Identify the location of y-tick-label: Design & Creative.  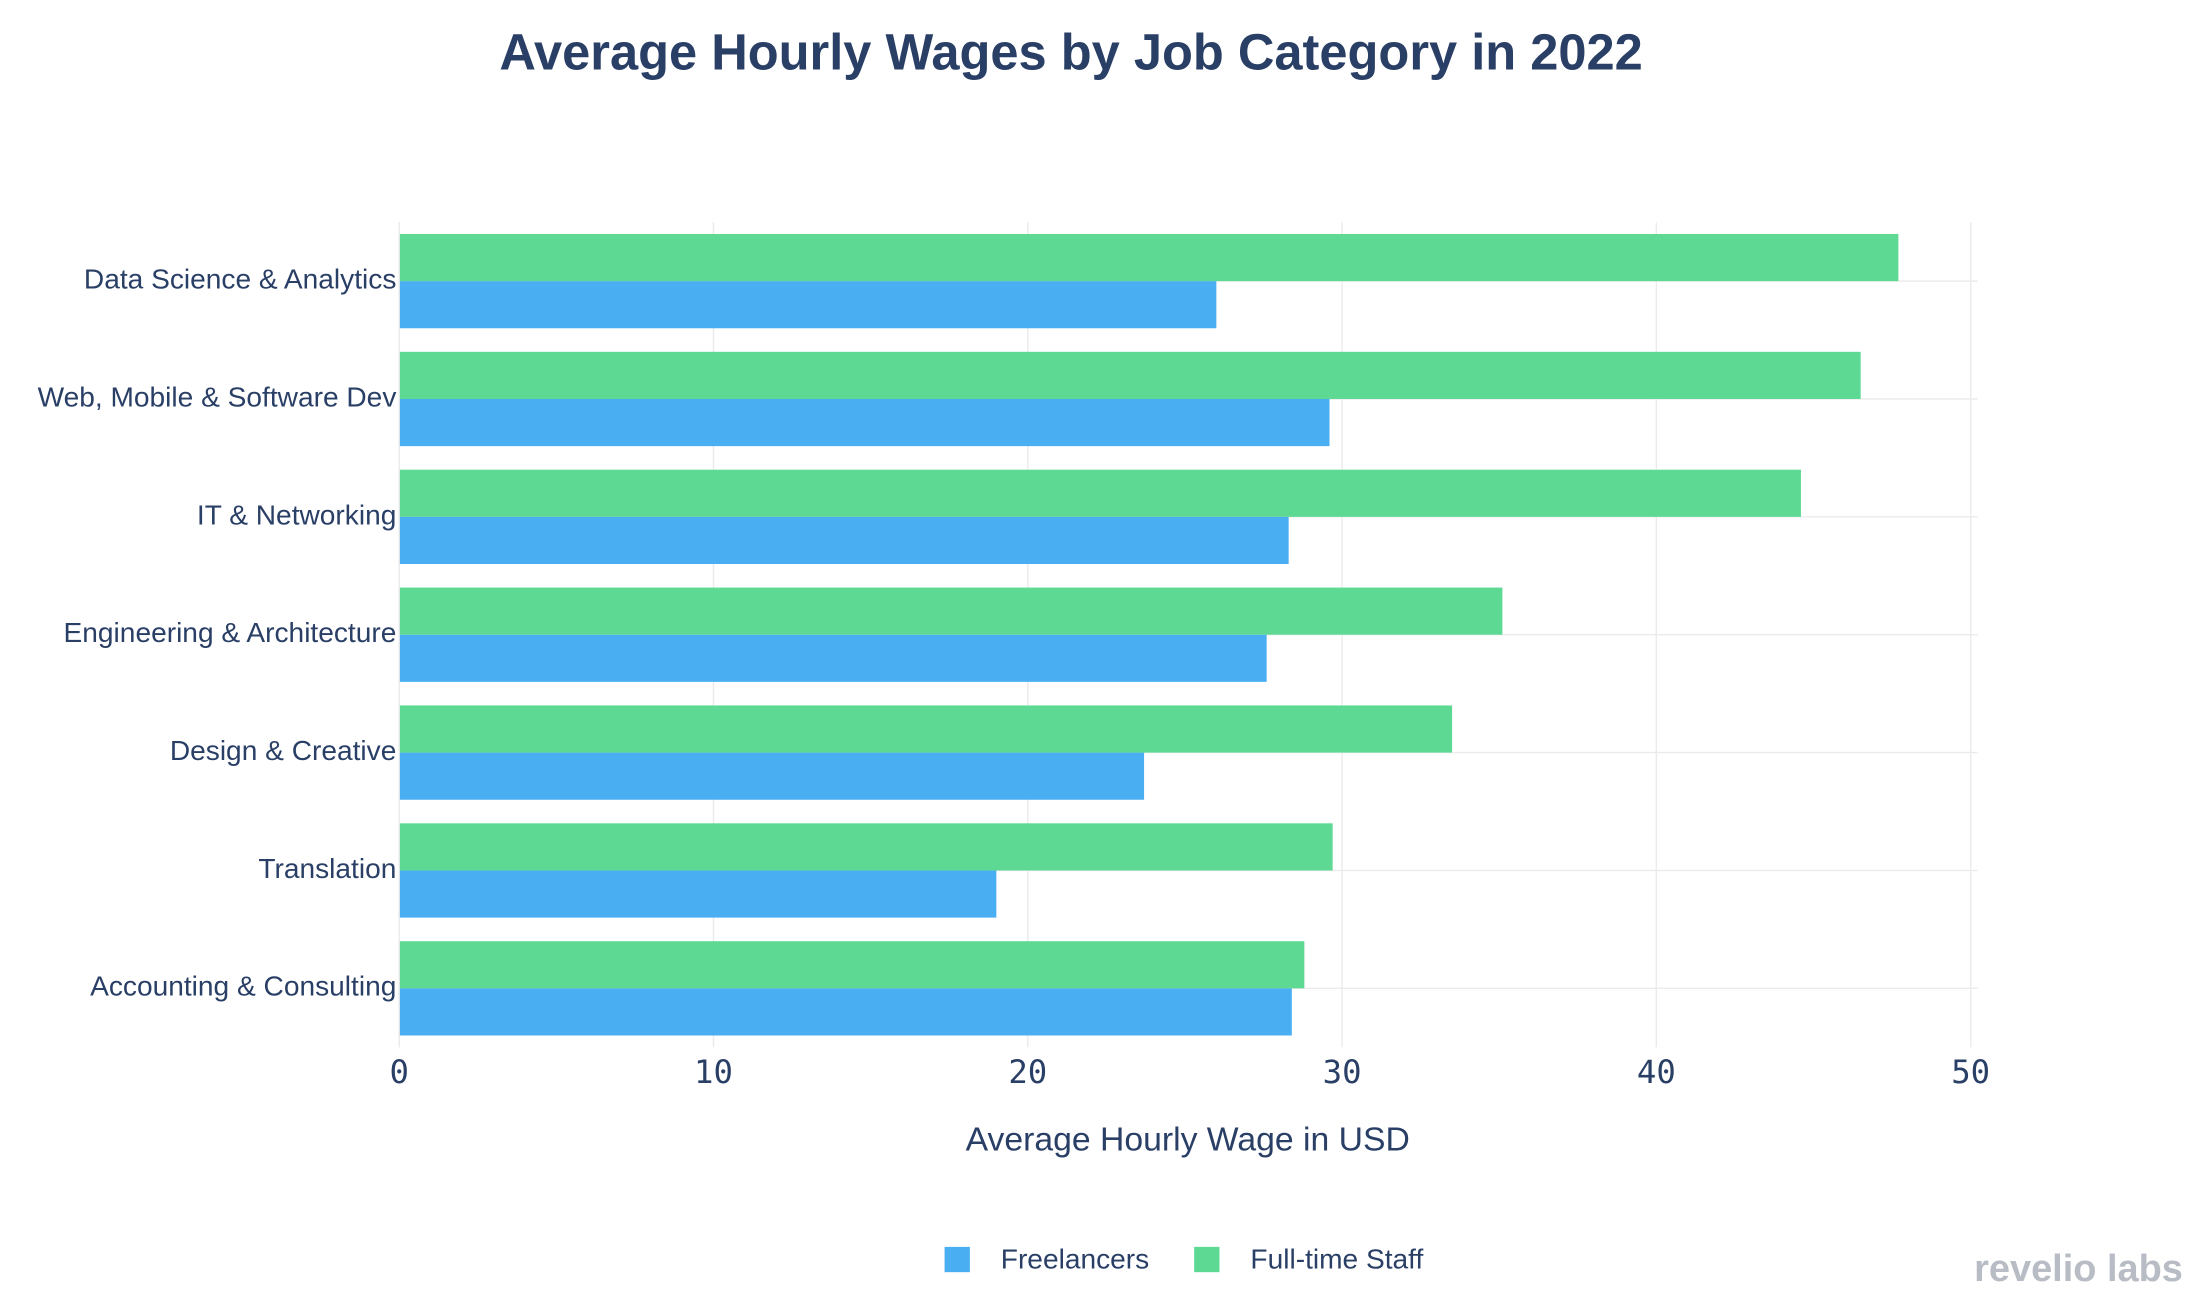
(283, 750).